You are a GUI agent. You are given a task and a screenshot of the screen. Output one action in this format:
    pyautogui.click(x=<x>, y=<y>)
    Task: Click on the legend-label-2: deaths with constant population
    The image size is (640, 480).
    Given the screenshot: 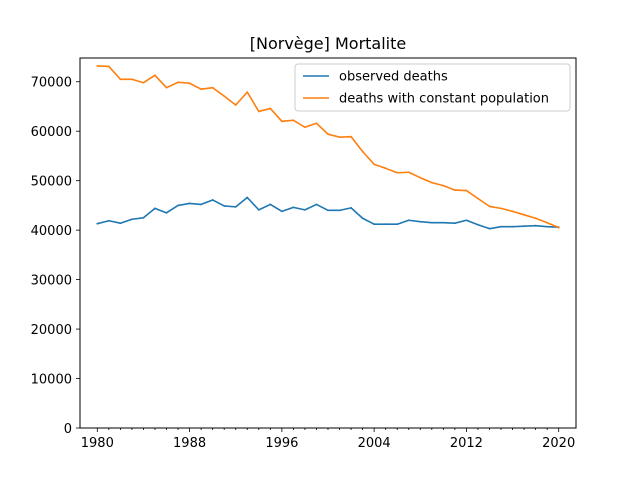 What is the action you would take?
    pyautogui.click(x=444, y=99)
    